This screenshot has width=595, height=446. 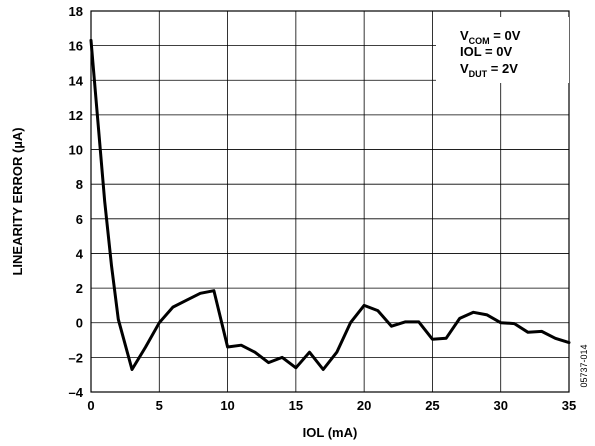 What do you see at coordinates (76, 11) in the screenshot?
I see `y-tick-label: 18` at bounding box center [76, 11].